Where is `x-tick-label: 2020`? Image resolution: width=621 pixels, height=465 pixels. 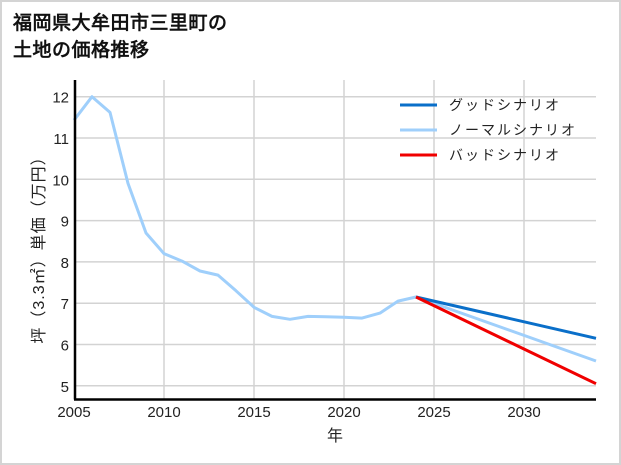 x-tick-label: 2020 is located at coordinates (343, 412).